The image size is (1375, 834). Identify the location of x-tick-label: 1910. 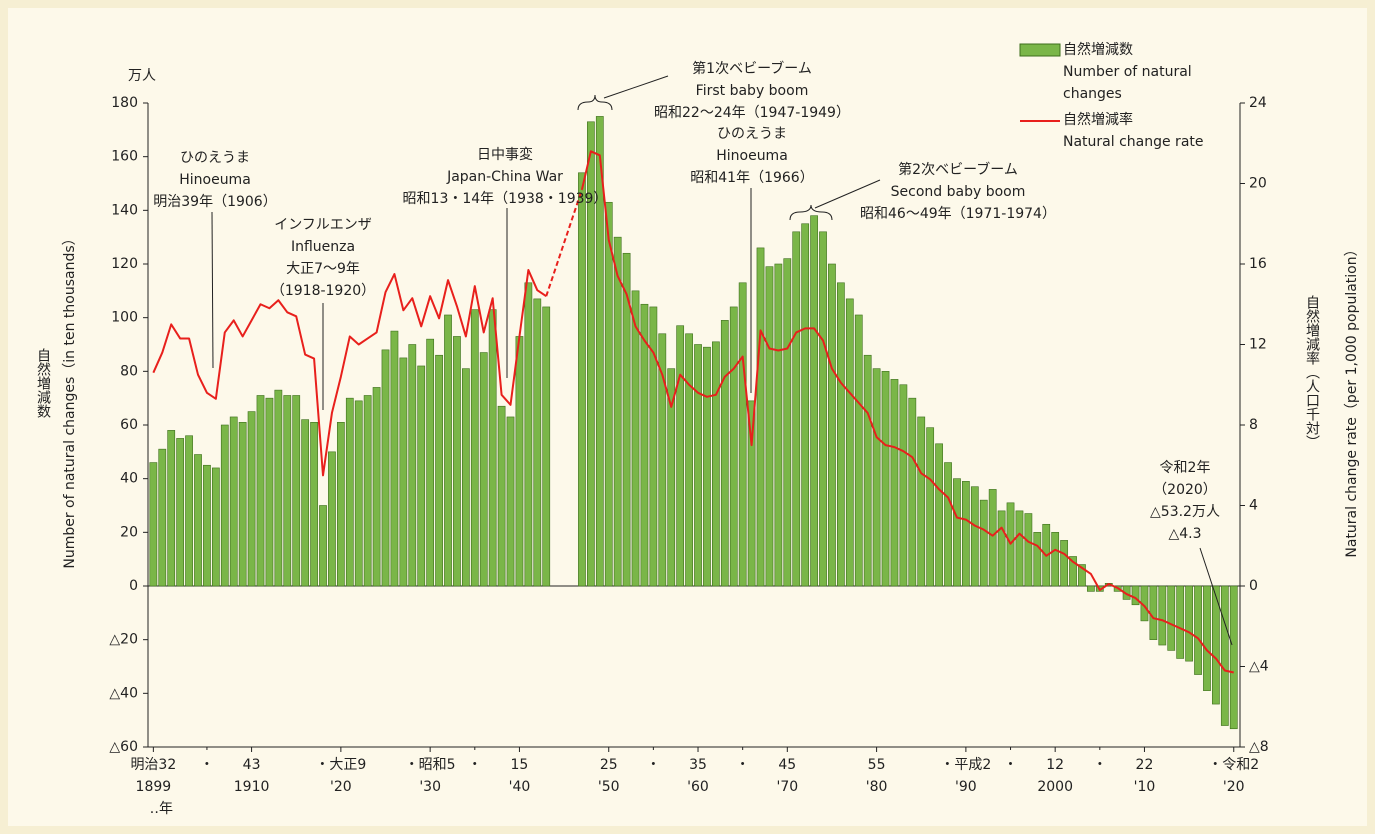
(252, 787).